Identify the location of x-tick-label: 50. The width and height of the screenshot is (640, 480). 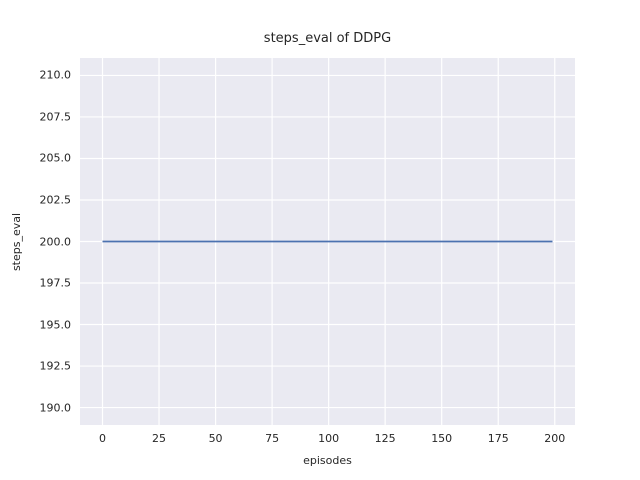
(215, 438).